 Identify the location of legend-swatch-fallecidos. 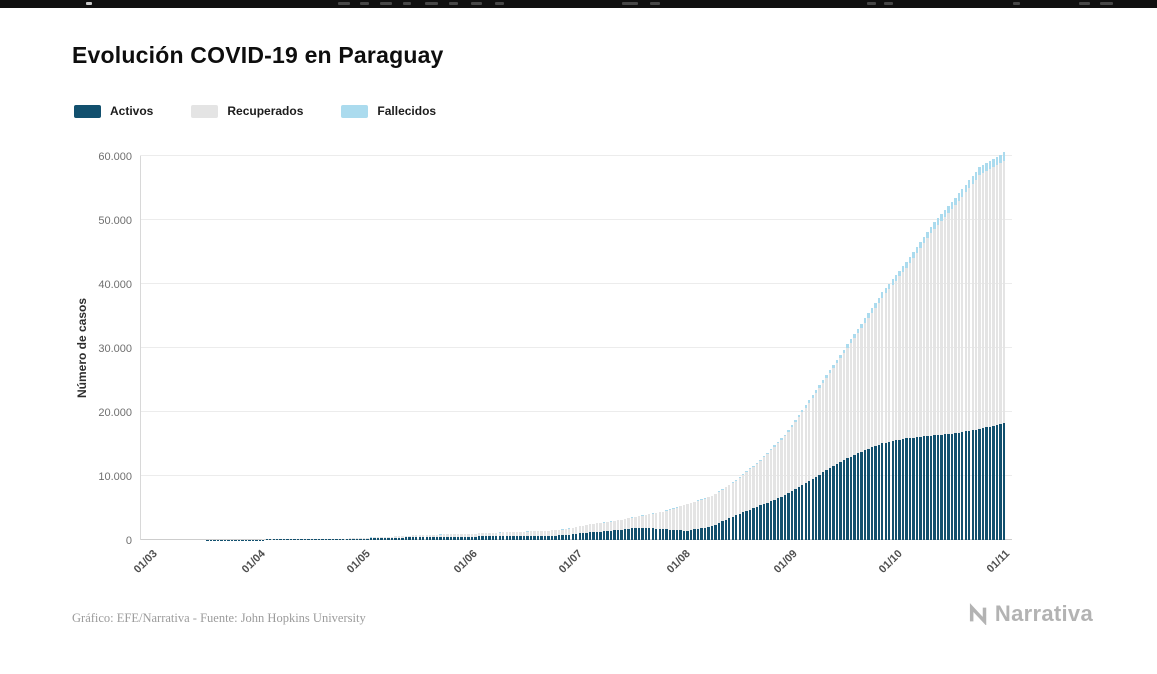
(355, 111).